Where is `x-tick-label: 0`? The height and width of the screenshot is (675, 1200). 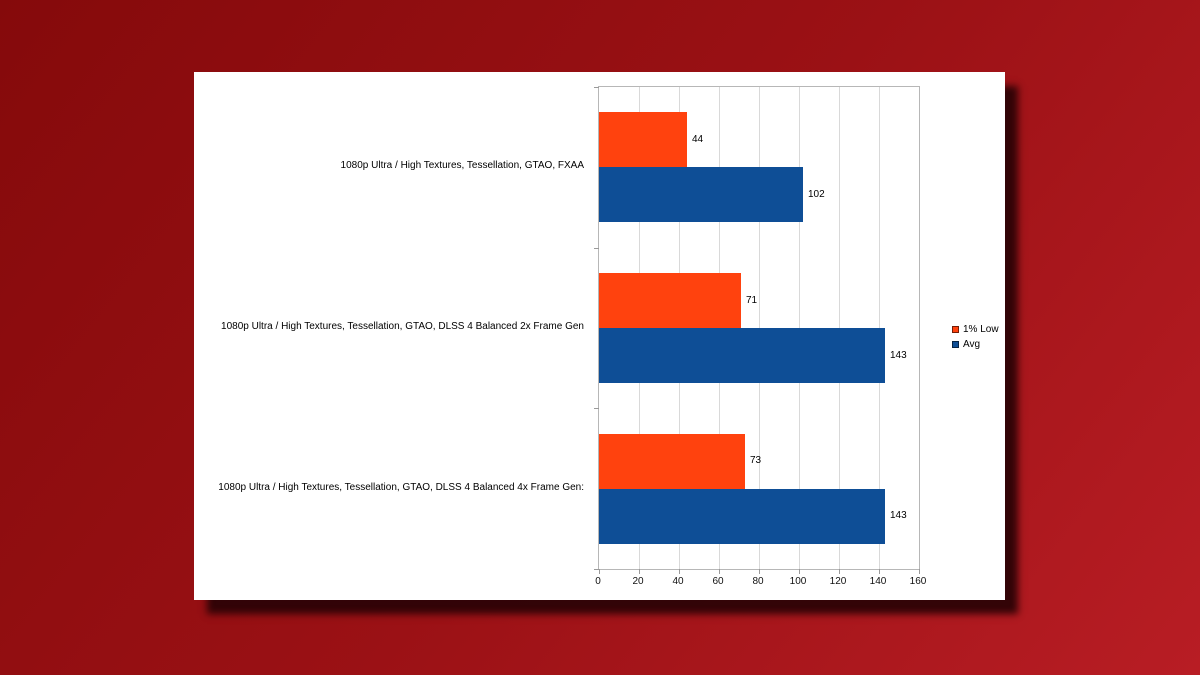 x-tick-label: 0 is located at coordinates (598, 581).